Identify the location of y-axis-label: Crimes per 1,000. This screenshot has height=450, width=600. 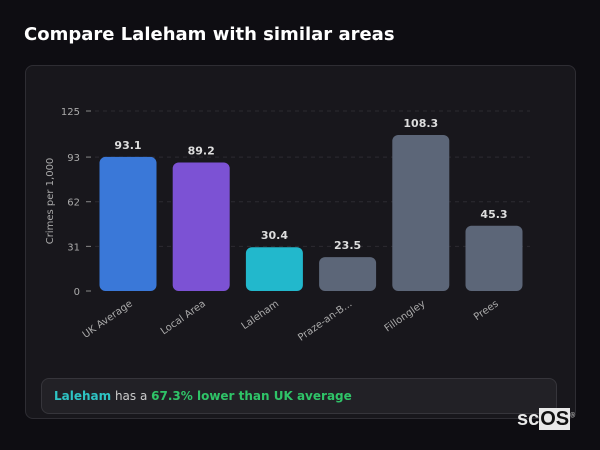
(50, 201).